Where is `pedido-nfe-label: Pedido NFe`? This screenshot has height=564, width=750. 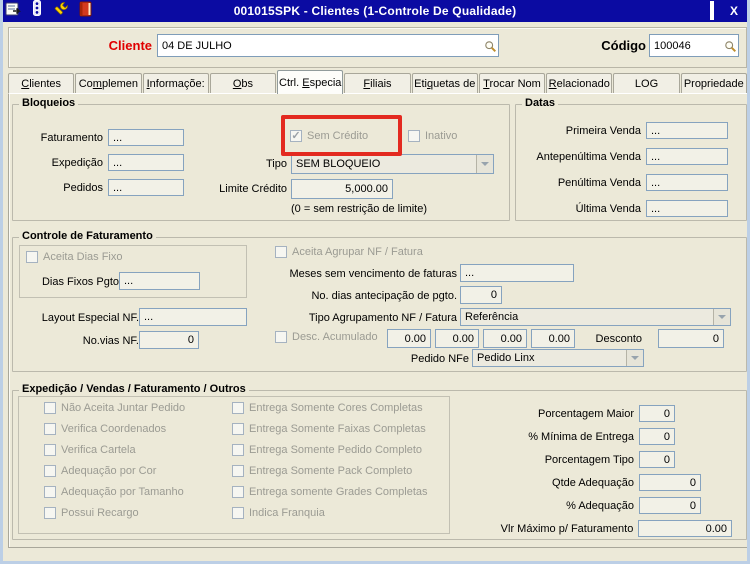 pedido-nfe-label: Pedido NFe is located at coordinates (439, 359).